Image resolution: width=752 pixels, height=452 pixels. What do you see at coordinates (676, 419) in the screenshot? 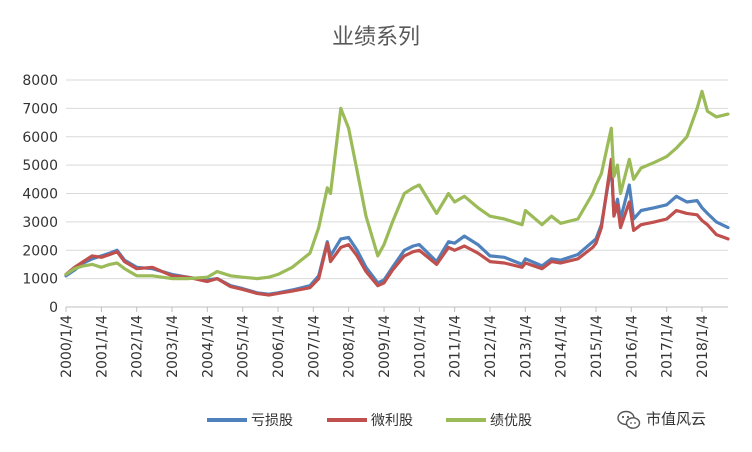
I see `watermark-text: 市值风云` at bounding box center [676, 419].